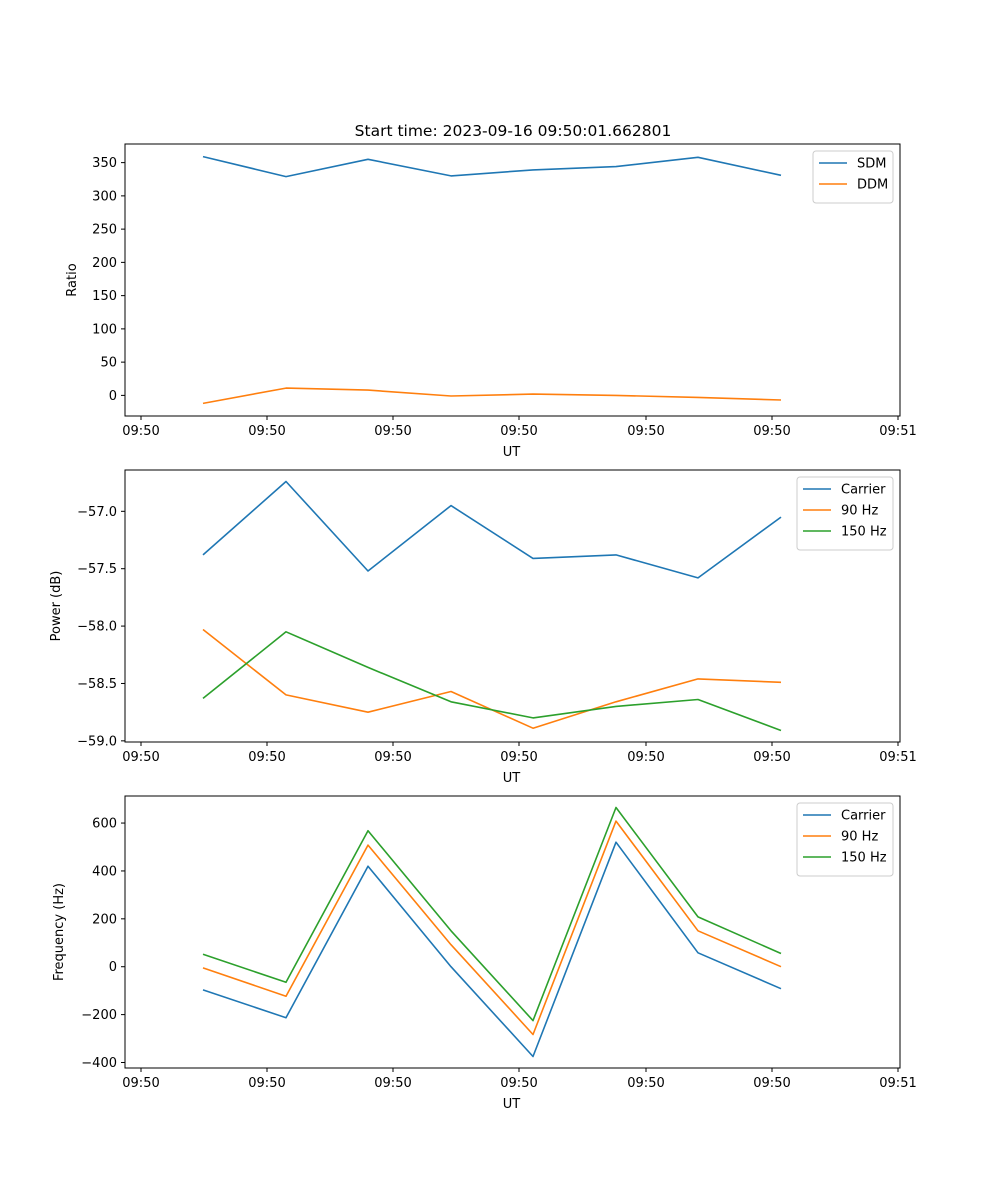 The image size is (1000, 1200). What do you see at coordinates (97, 627) in the screenshot?
I see `y-tick-label: −58.0` at bounding box center [97, 627].